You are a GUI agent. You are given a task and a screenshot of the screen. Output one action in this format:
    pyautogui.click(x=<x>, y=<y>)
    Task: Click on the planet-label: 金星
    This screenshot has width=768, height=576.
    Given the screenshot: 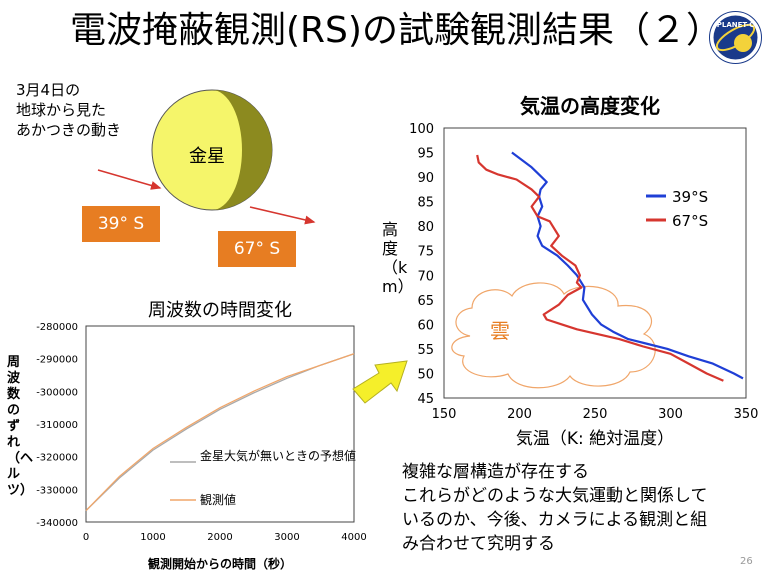 What is the action you would take?
    pyautogui.click(x=207, y=156)
    